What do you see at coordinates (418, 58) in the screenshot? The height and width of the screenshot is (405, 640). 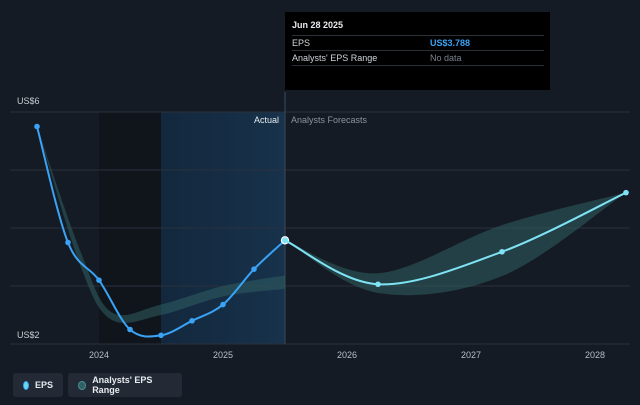 I see `tooltip-row-range: Analysts' EPS Range No data` at bounding box center [418, 58].